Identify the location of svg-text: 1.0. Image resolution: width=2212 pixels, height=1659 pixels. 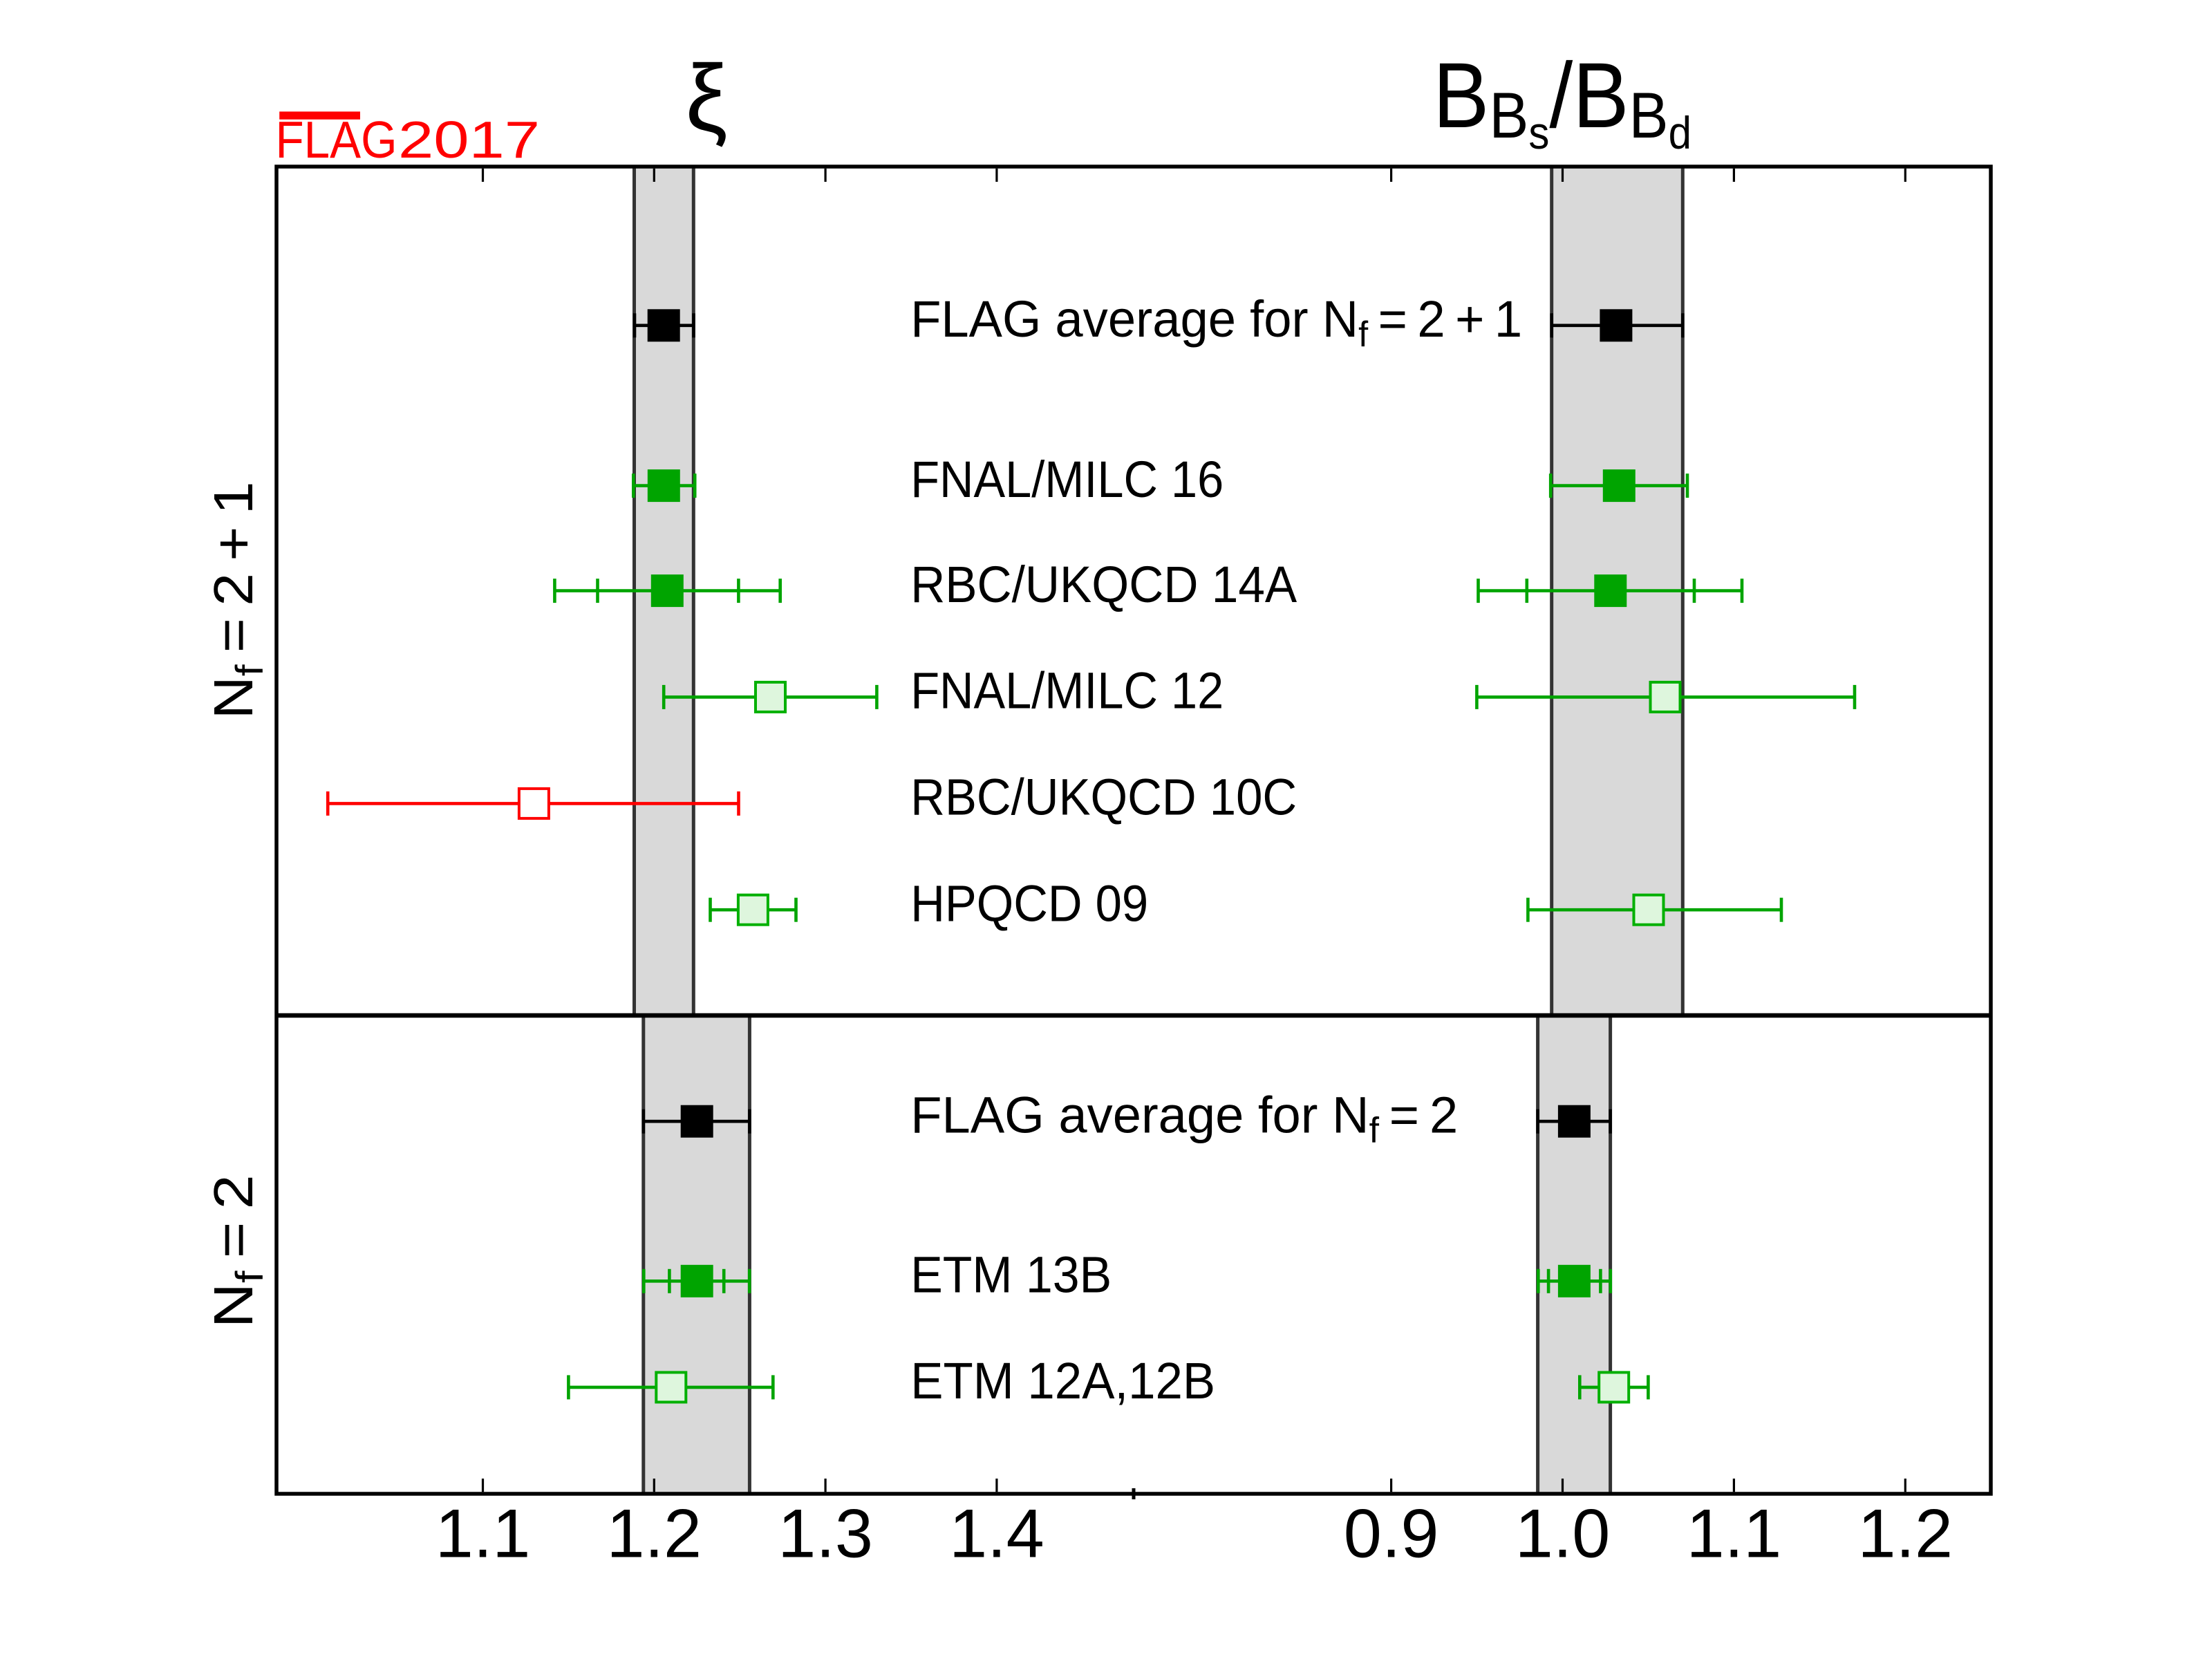
(1563, 1532).